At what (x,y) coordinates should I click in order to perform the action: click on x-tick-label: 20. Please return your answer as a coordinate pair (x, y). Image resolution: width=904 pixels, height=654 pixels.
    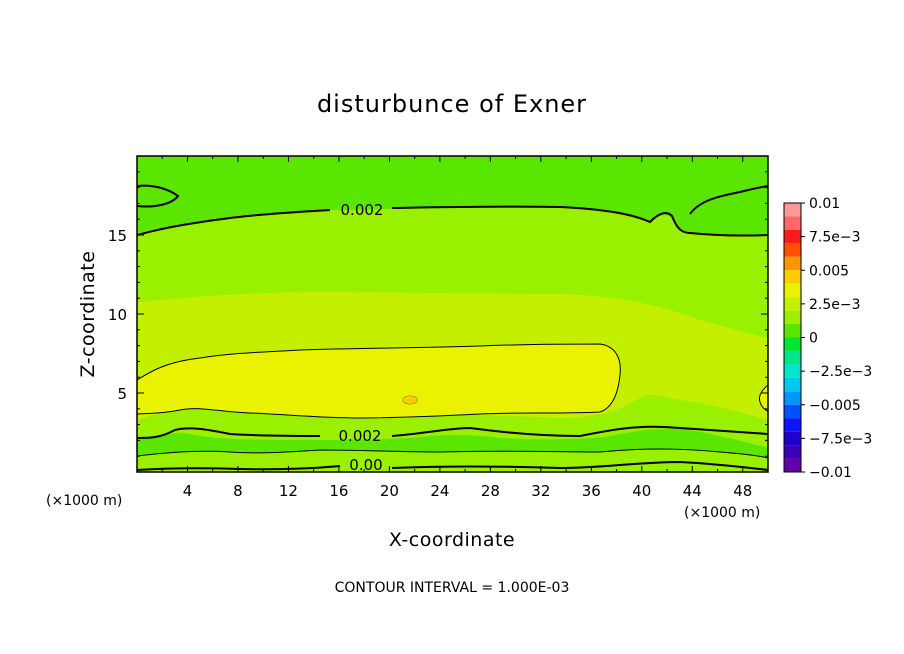
    Looking at the image, I should click on (389, 491).